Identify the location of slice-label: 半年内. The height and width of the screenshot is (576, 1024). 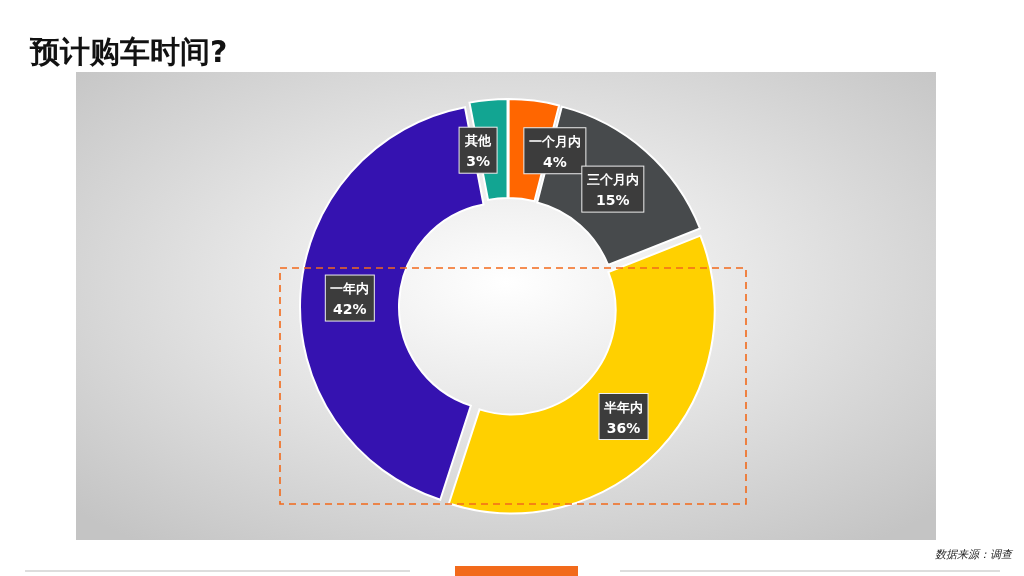
(623, 407).